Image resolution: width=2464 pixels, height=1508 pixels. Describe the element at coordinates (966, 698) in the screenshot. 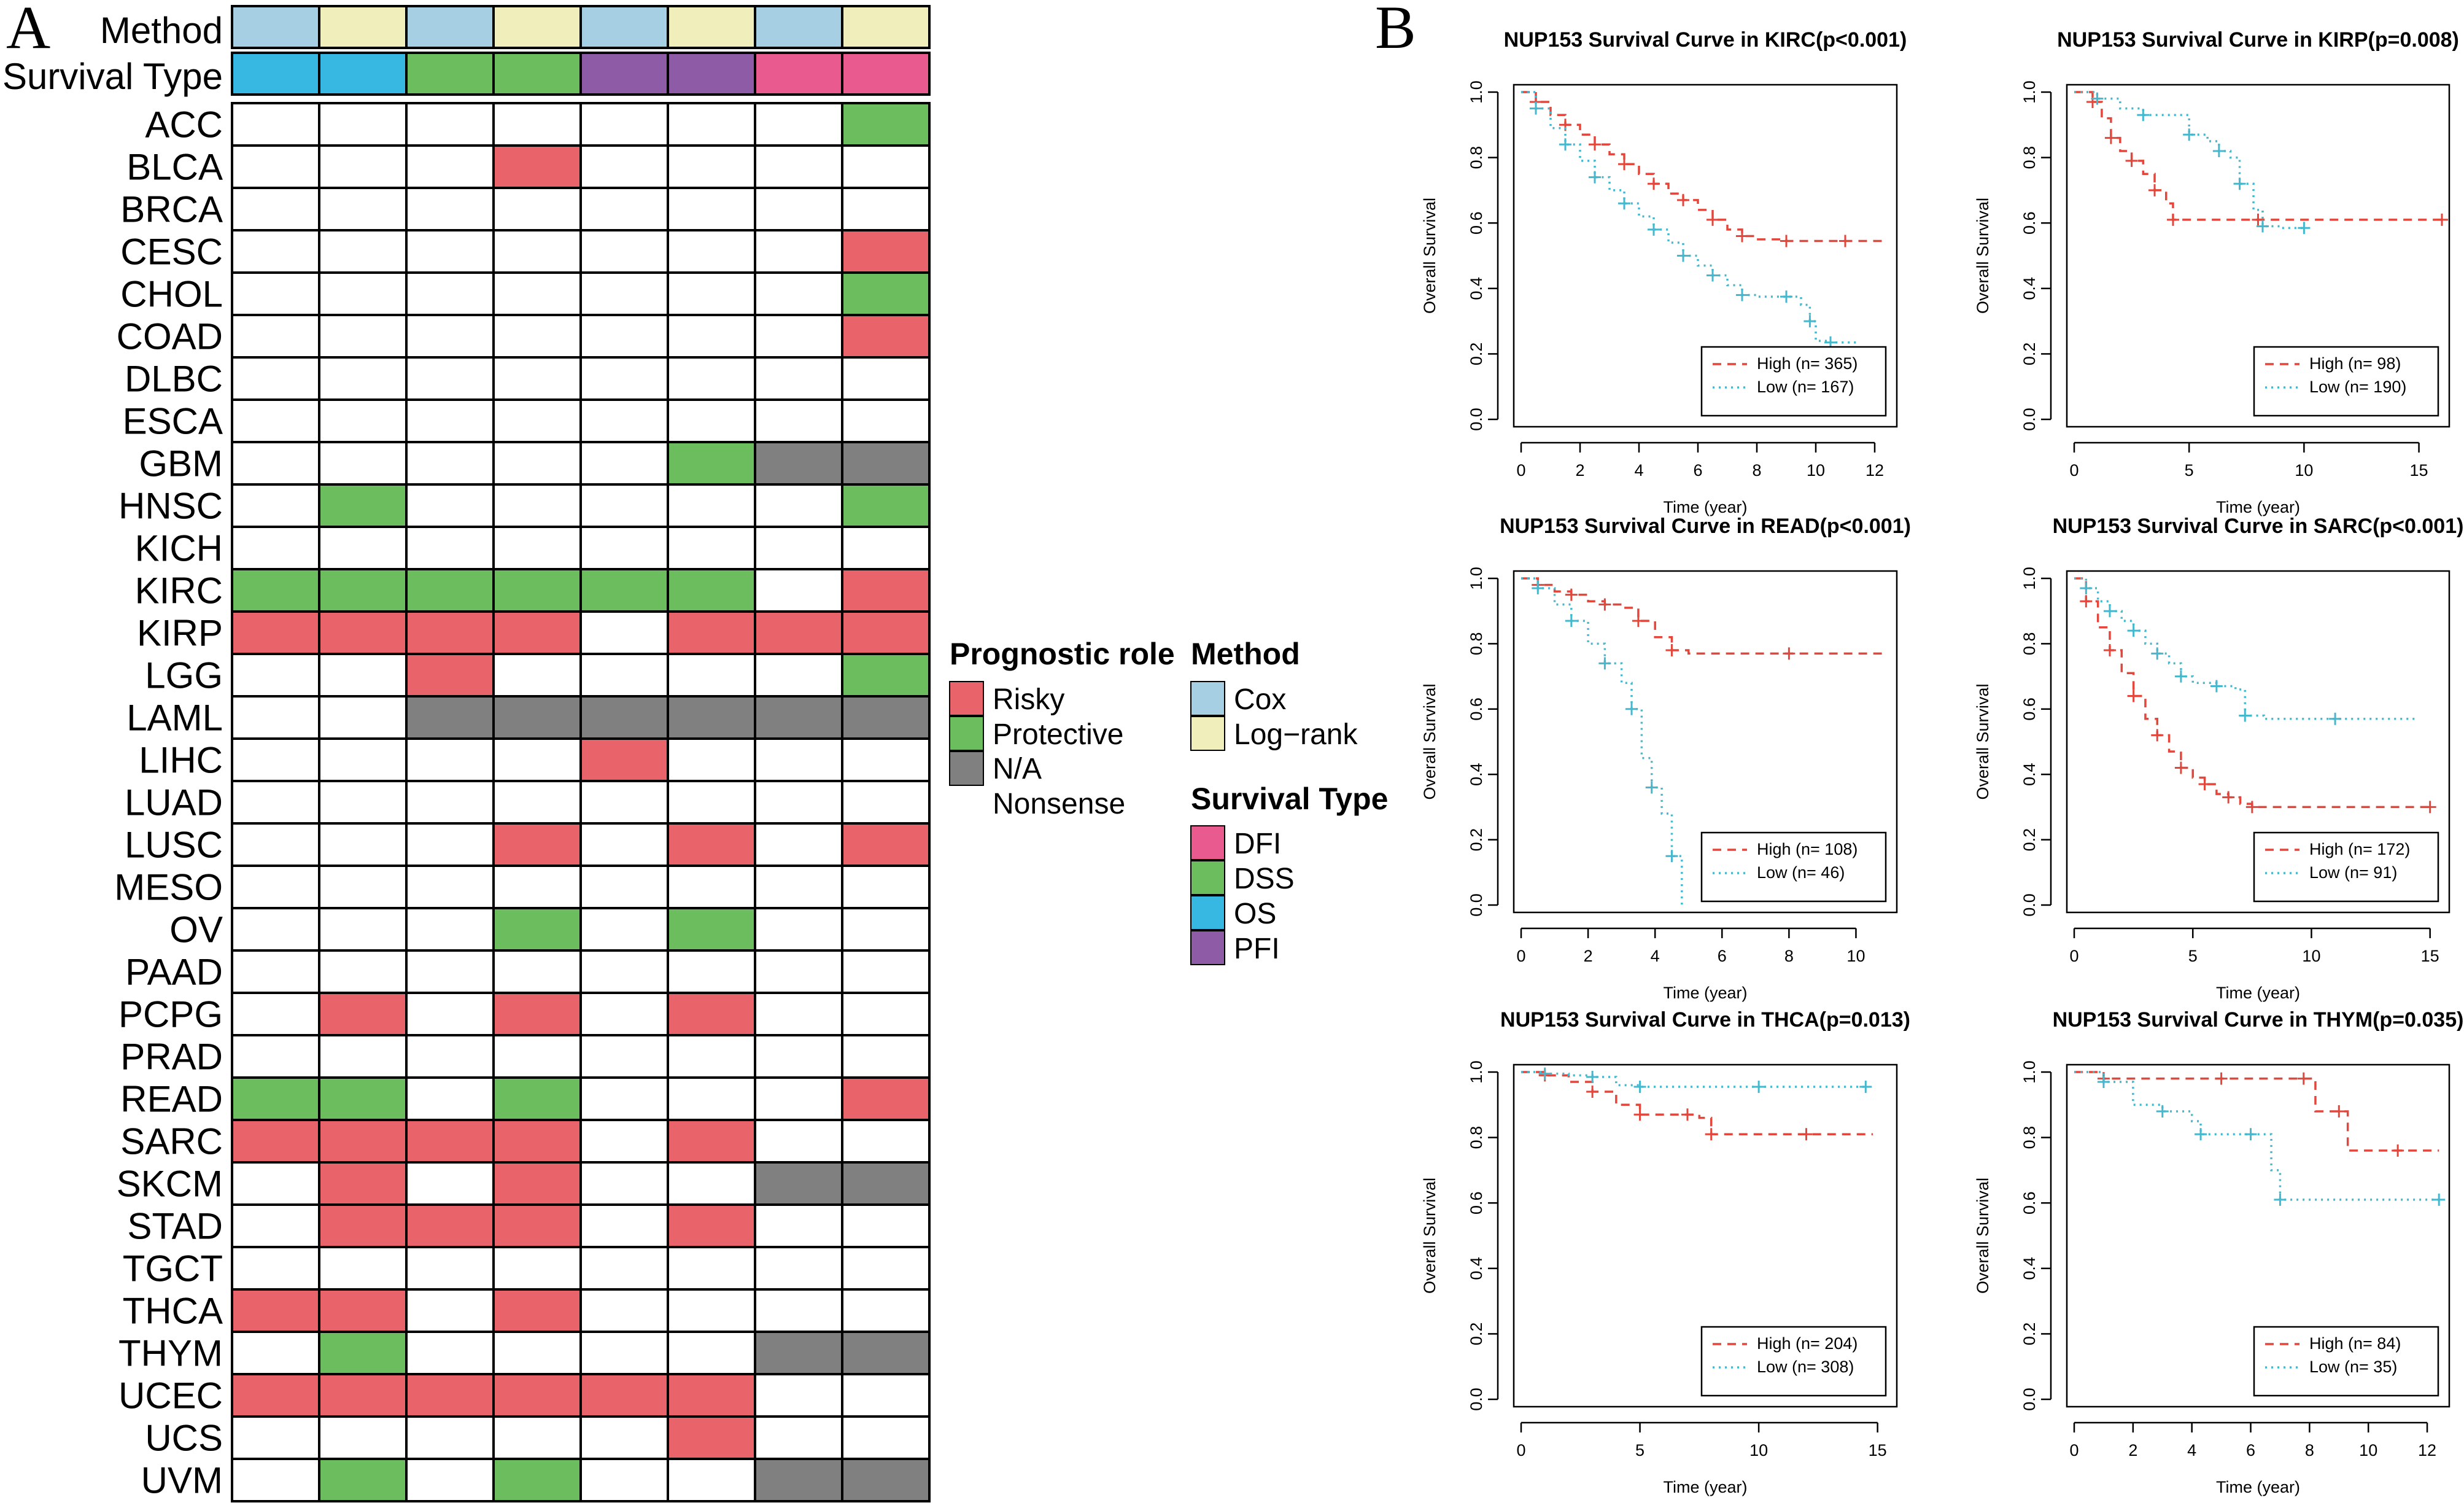

I see `legend-swatch-risky` at that location.